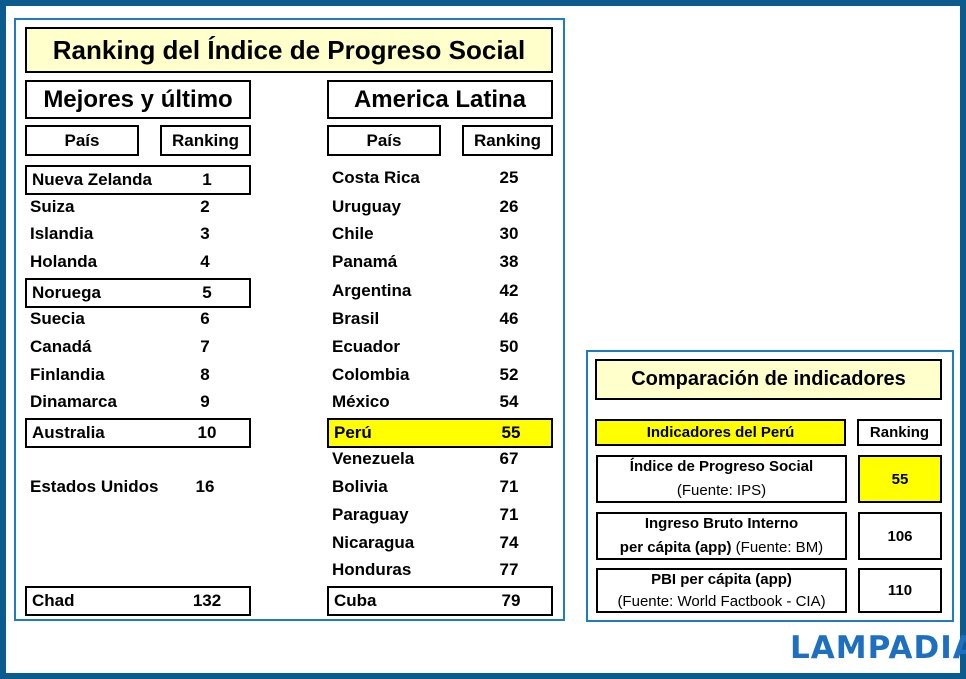 The width and height of the screenshot is (966, 679). I want to click on country-name: Noruega, so click(66, 292).